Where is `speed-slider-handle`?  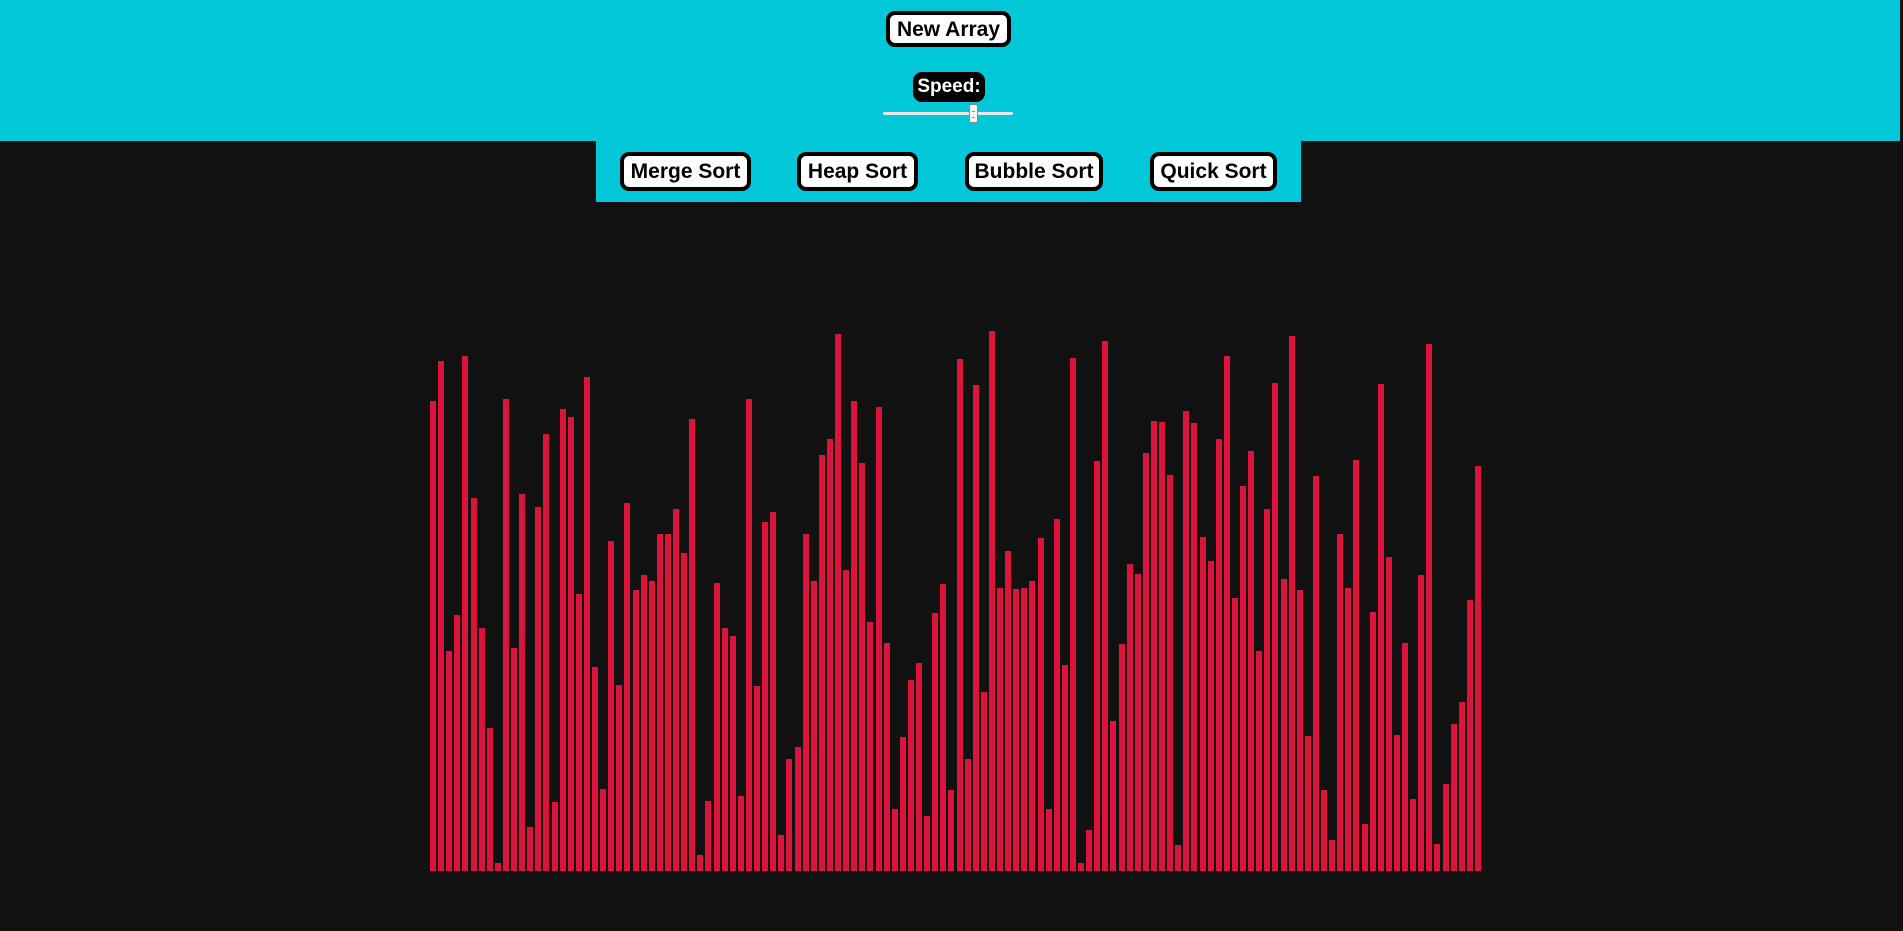 speed-slider-handle is located at coordinates (973, 113).